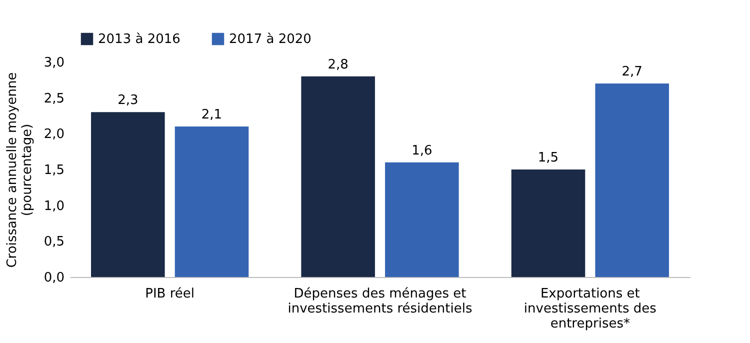  What do you see at coordinates (380, 301) in the screenshot?
I see `x-tick-label: Dépenses des ménages et investissements résidentiels` at bounding box center [380, 301].